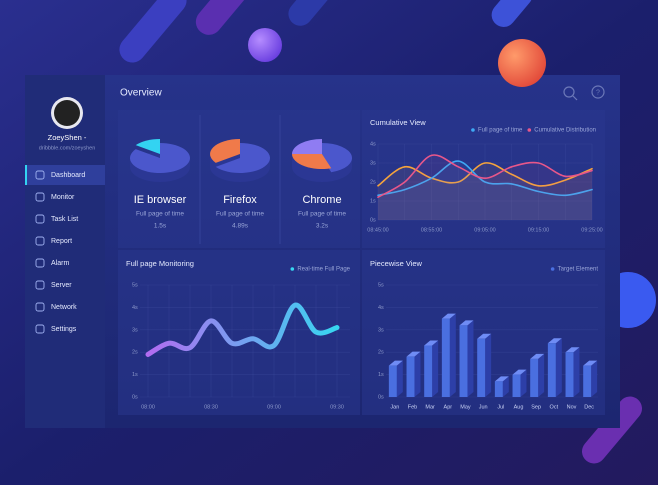  I want to click on y-tick-label: 5s, so click(135, 285).